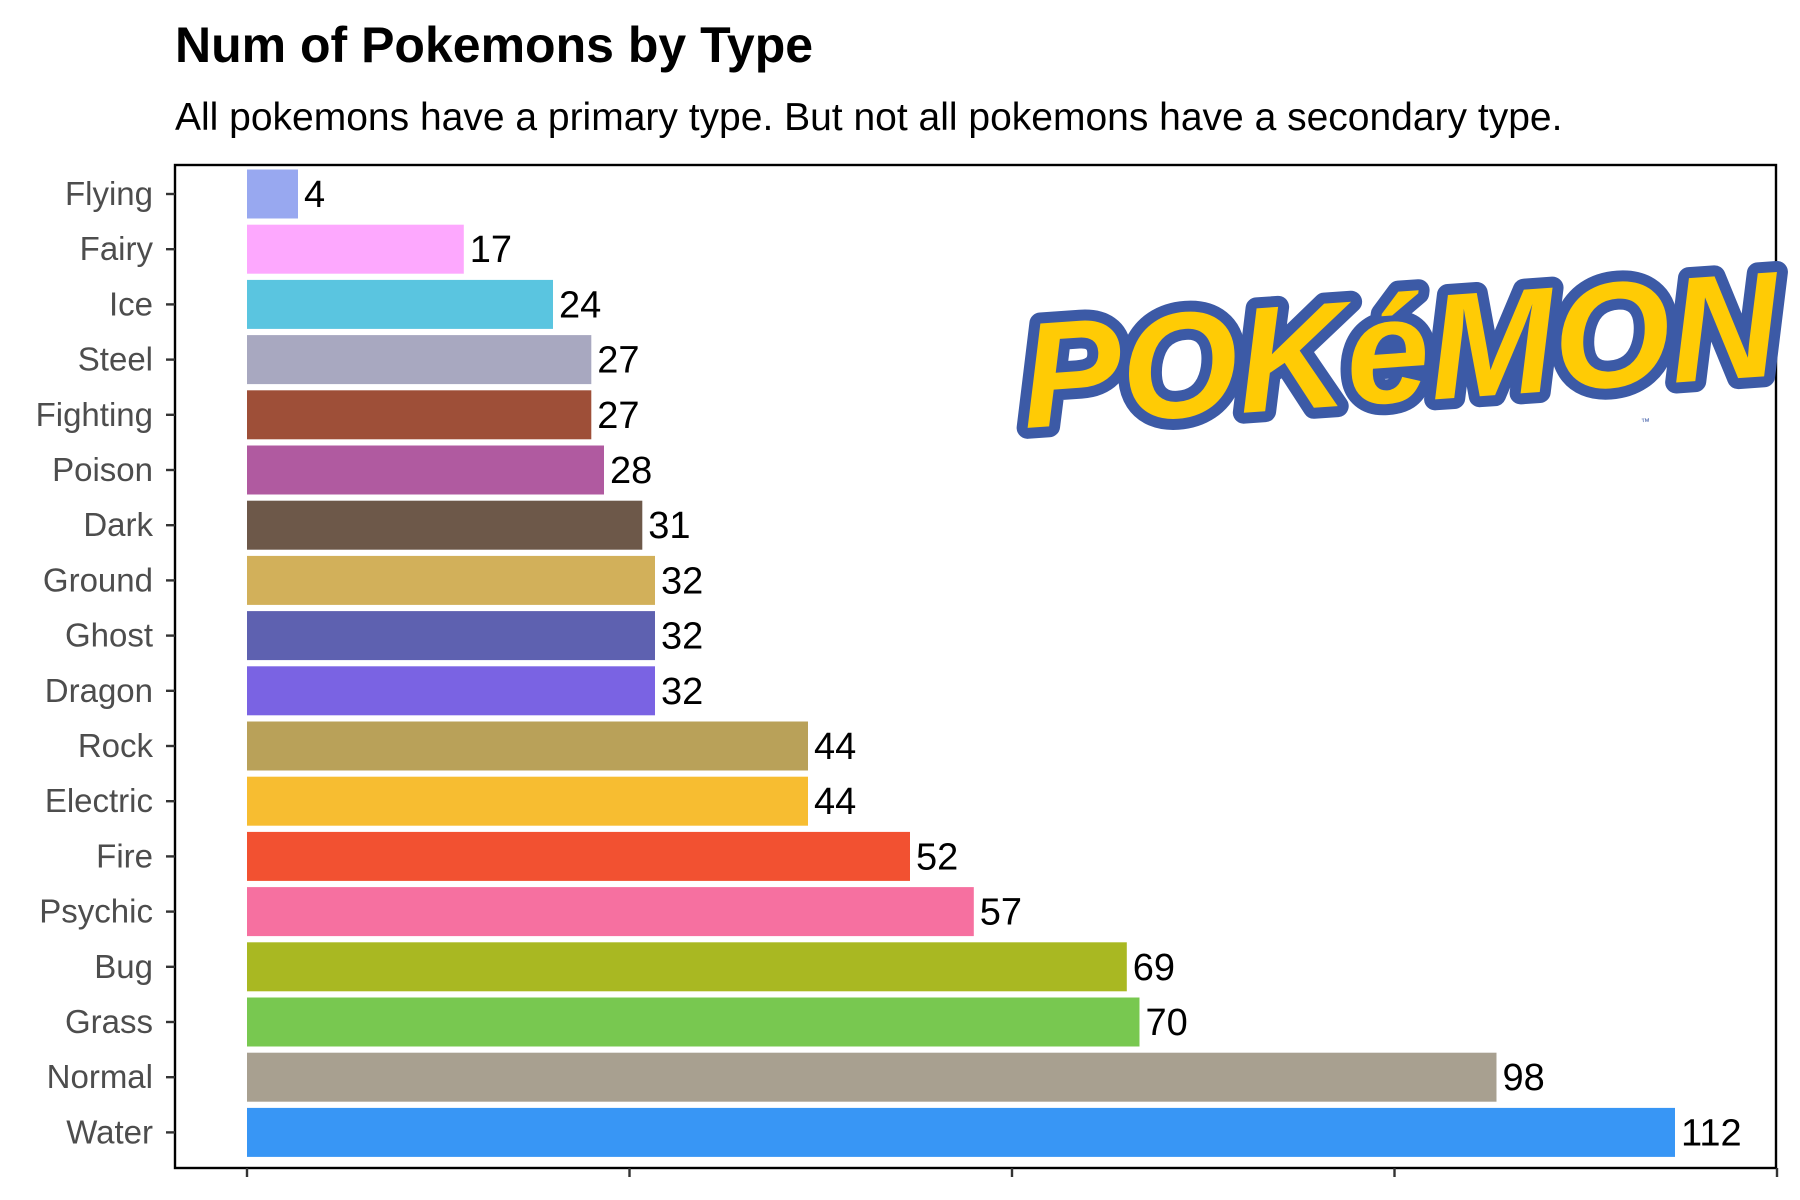 Image resolution: width=1800 pixels, height=1200 pixels. Describe the element at coordinates (272, 194) in the screenshot. I see `bar-flying` at that location.